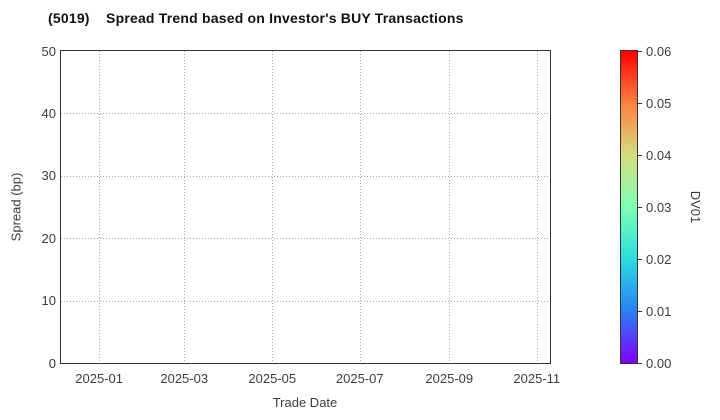 The image size is (720, 420). What do you see at coordinates (659, 51) in the screenshot?
I see `colorbar-tick-label: 0.06` at bounding box center [659, 51].